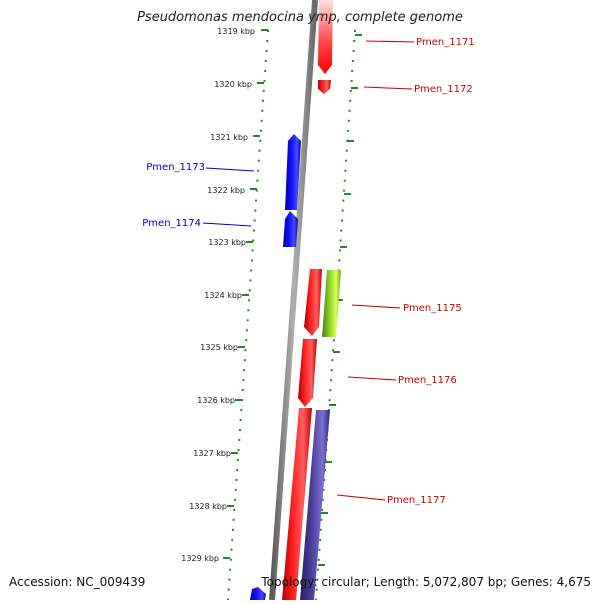  I want to click on tick-label: 1319 kbp, so click(236, 31).